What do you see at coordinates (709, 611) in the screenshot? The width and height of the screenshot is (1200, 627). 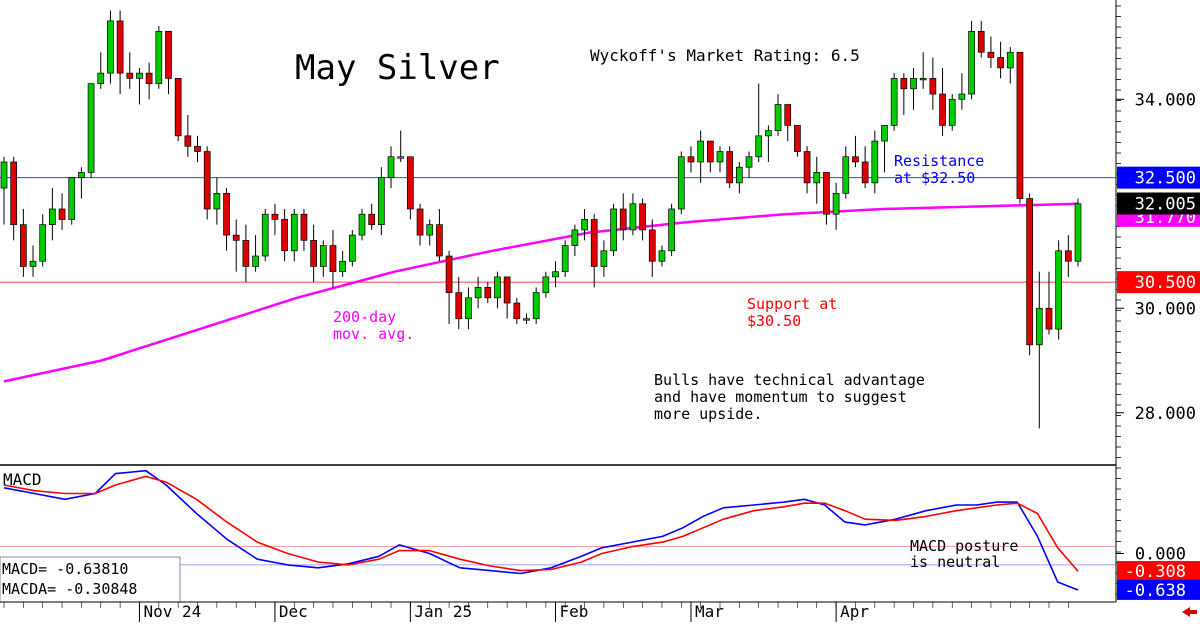 I see `x-tick-label: Mar` at bounding box center [709, 611].